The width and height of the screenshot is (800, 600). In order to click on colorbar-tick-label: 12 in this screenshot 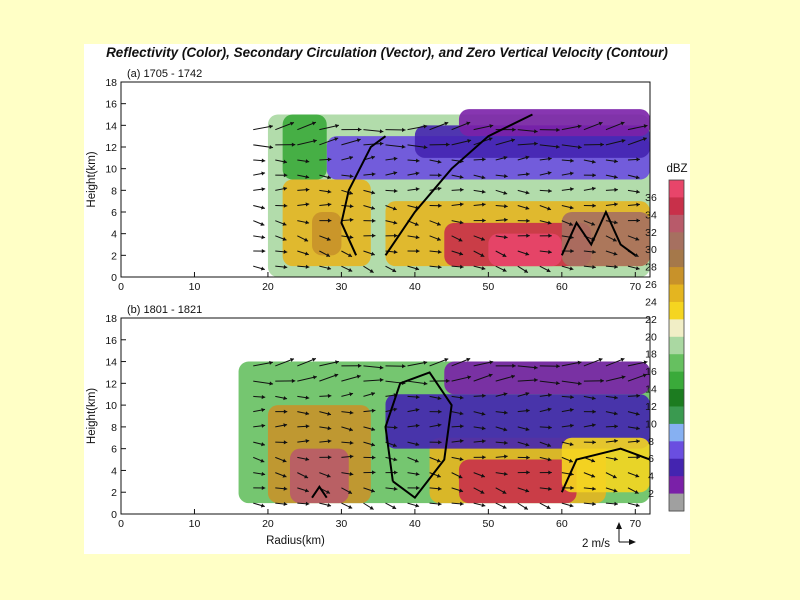, I will do `click(651, 407)`.